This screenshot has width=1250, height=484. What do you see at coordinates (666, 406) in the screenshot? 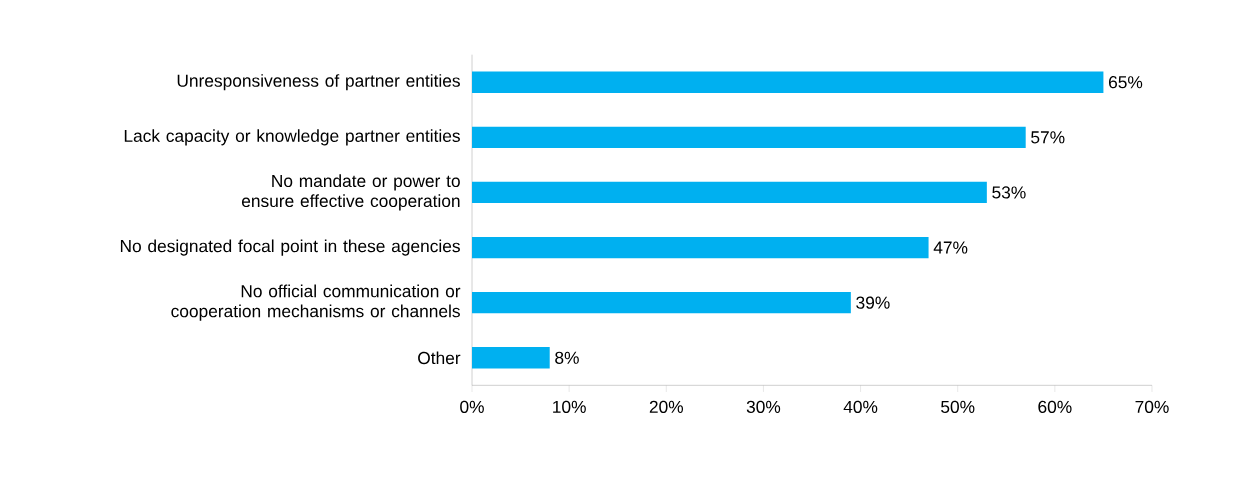
I see `x-tick-label: 20%` at bounding box center [666, 406].